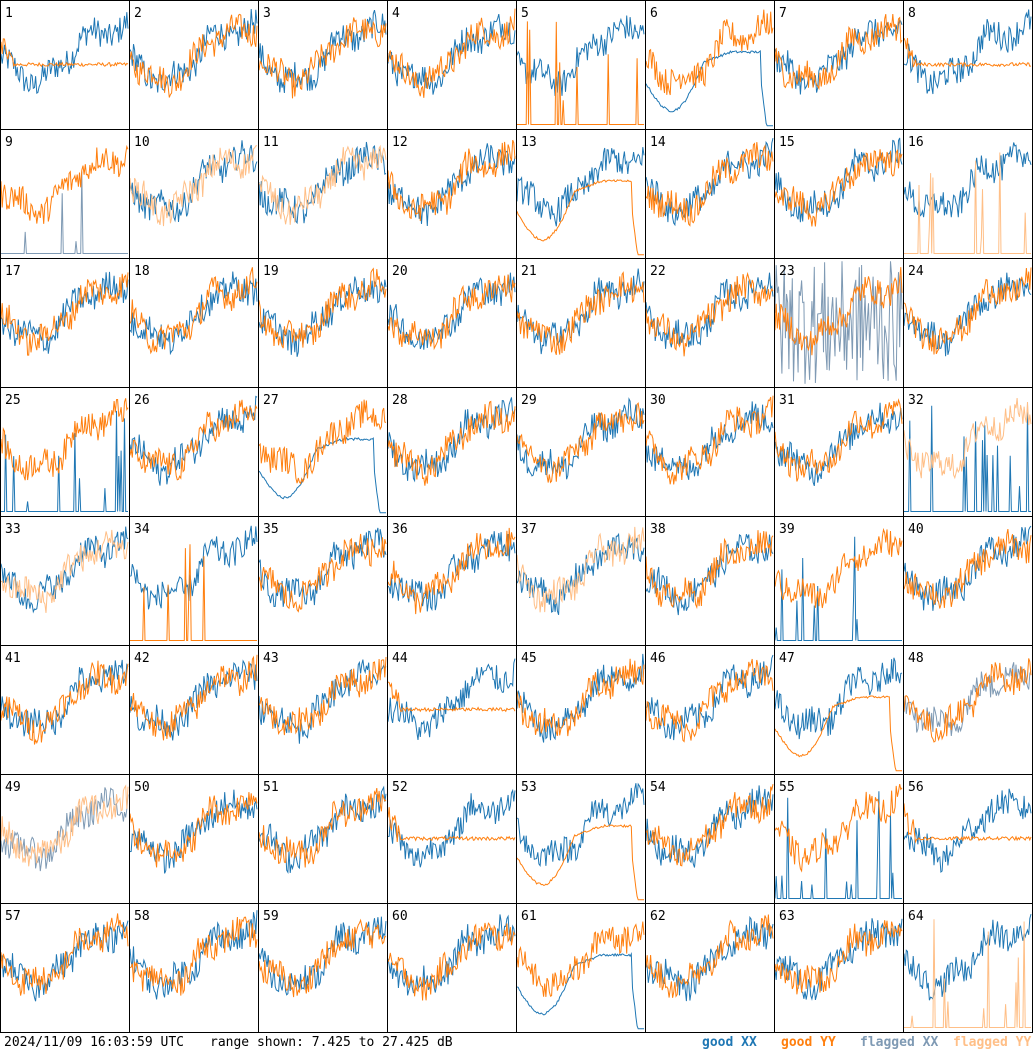  What do you see at coordinates (194, 839) in the screenshot?
I see `panel-50: 50` at bounding box center [194, 839].